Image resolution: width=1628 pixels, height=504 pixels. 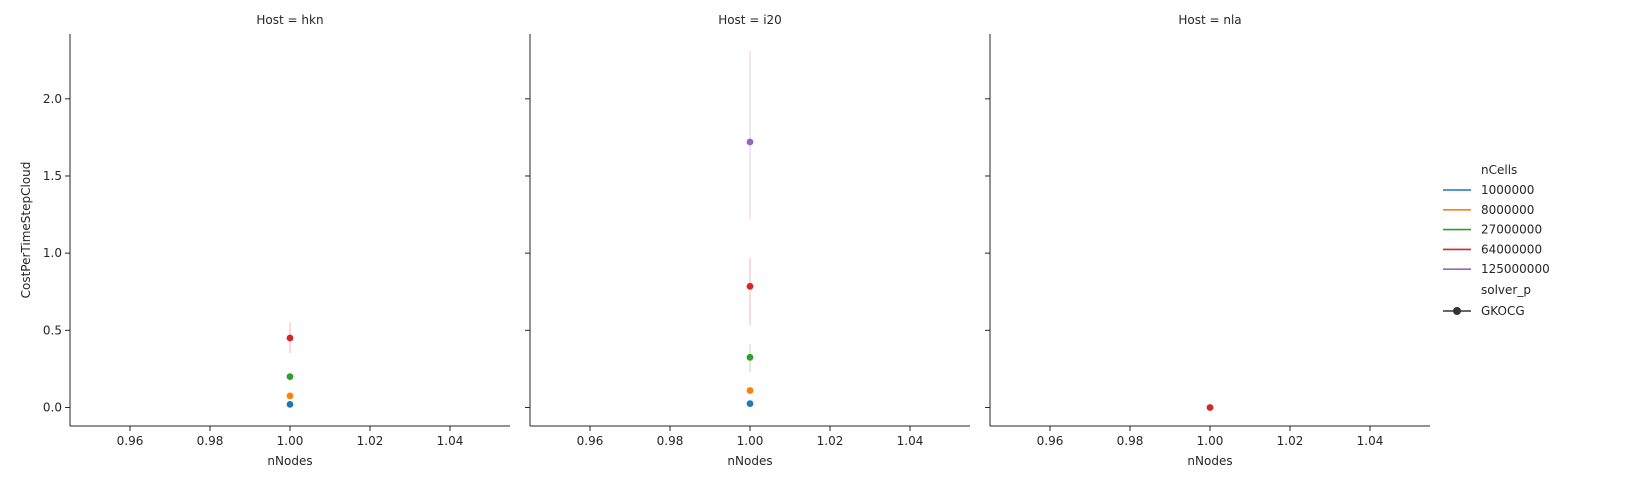 What do you see at coordinates (1503, 311) in the screenshot?
I see `legend-entry-label: GKOCG` at bounding box center [1503, 311].